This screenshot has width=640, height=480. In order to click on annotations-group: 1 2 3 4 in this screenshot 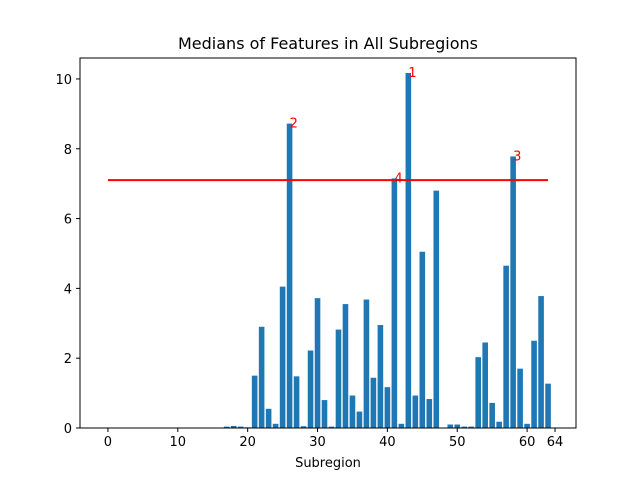, I will do `click(406, 126)`.